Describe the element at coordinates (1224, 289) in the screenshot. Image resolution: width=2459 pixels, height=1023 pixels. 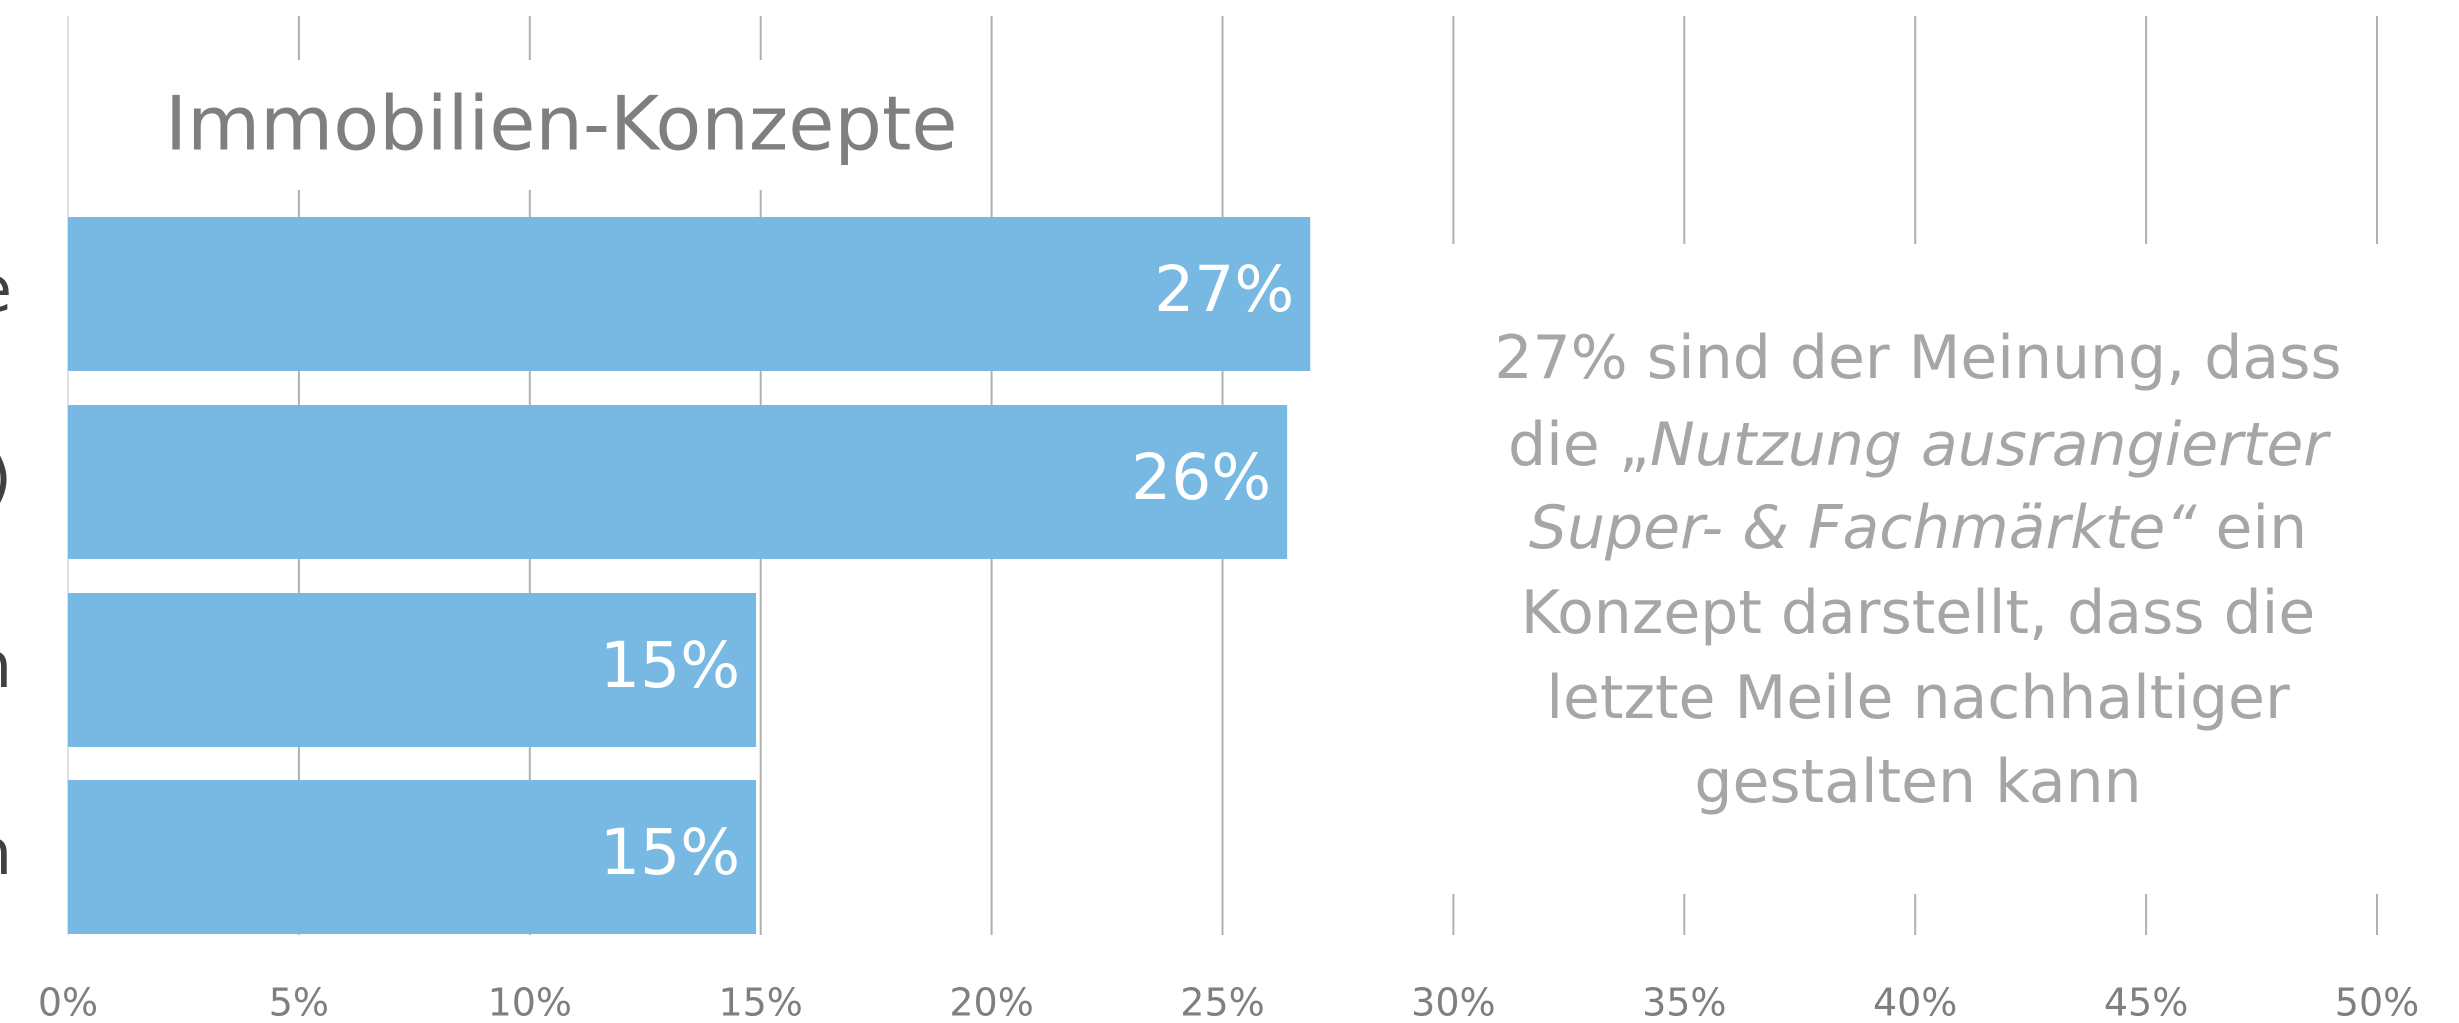
I see `bar-value-label: 27%` at that location.